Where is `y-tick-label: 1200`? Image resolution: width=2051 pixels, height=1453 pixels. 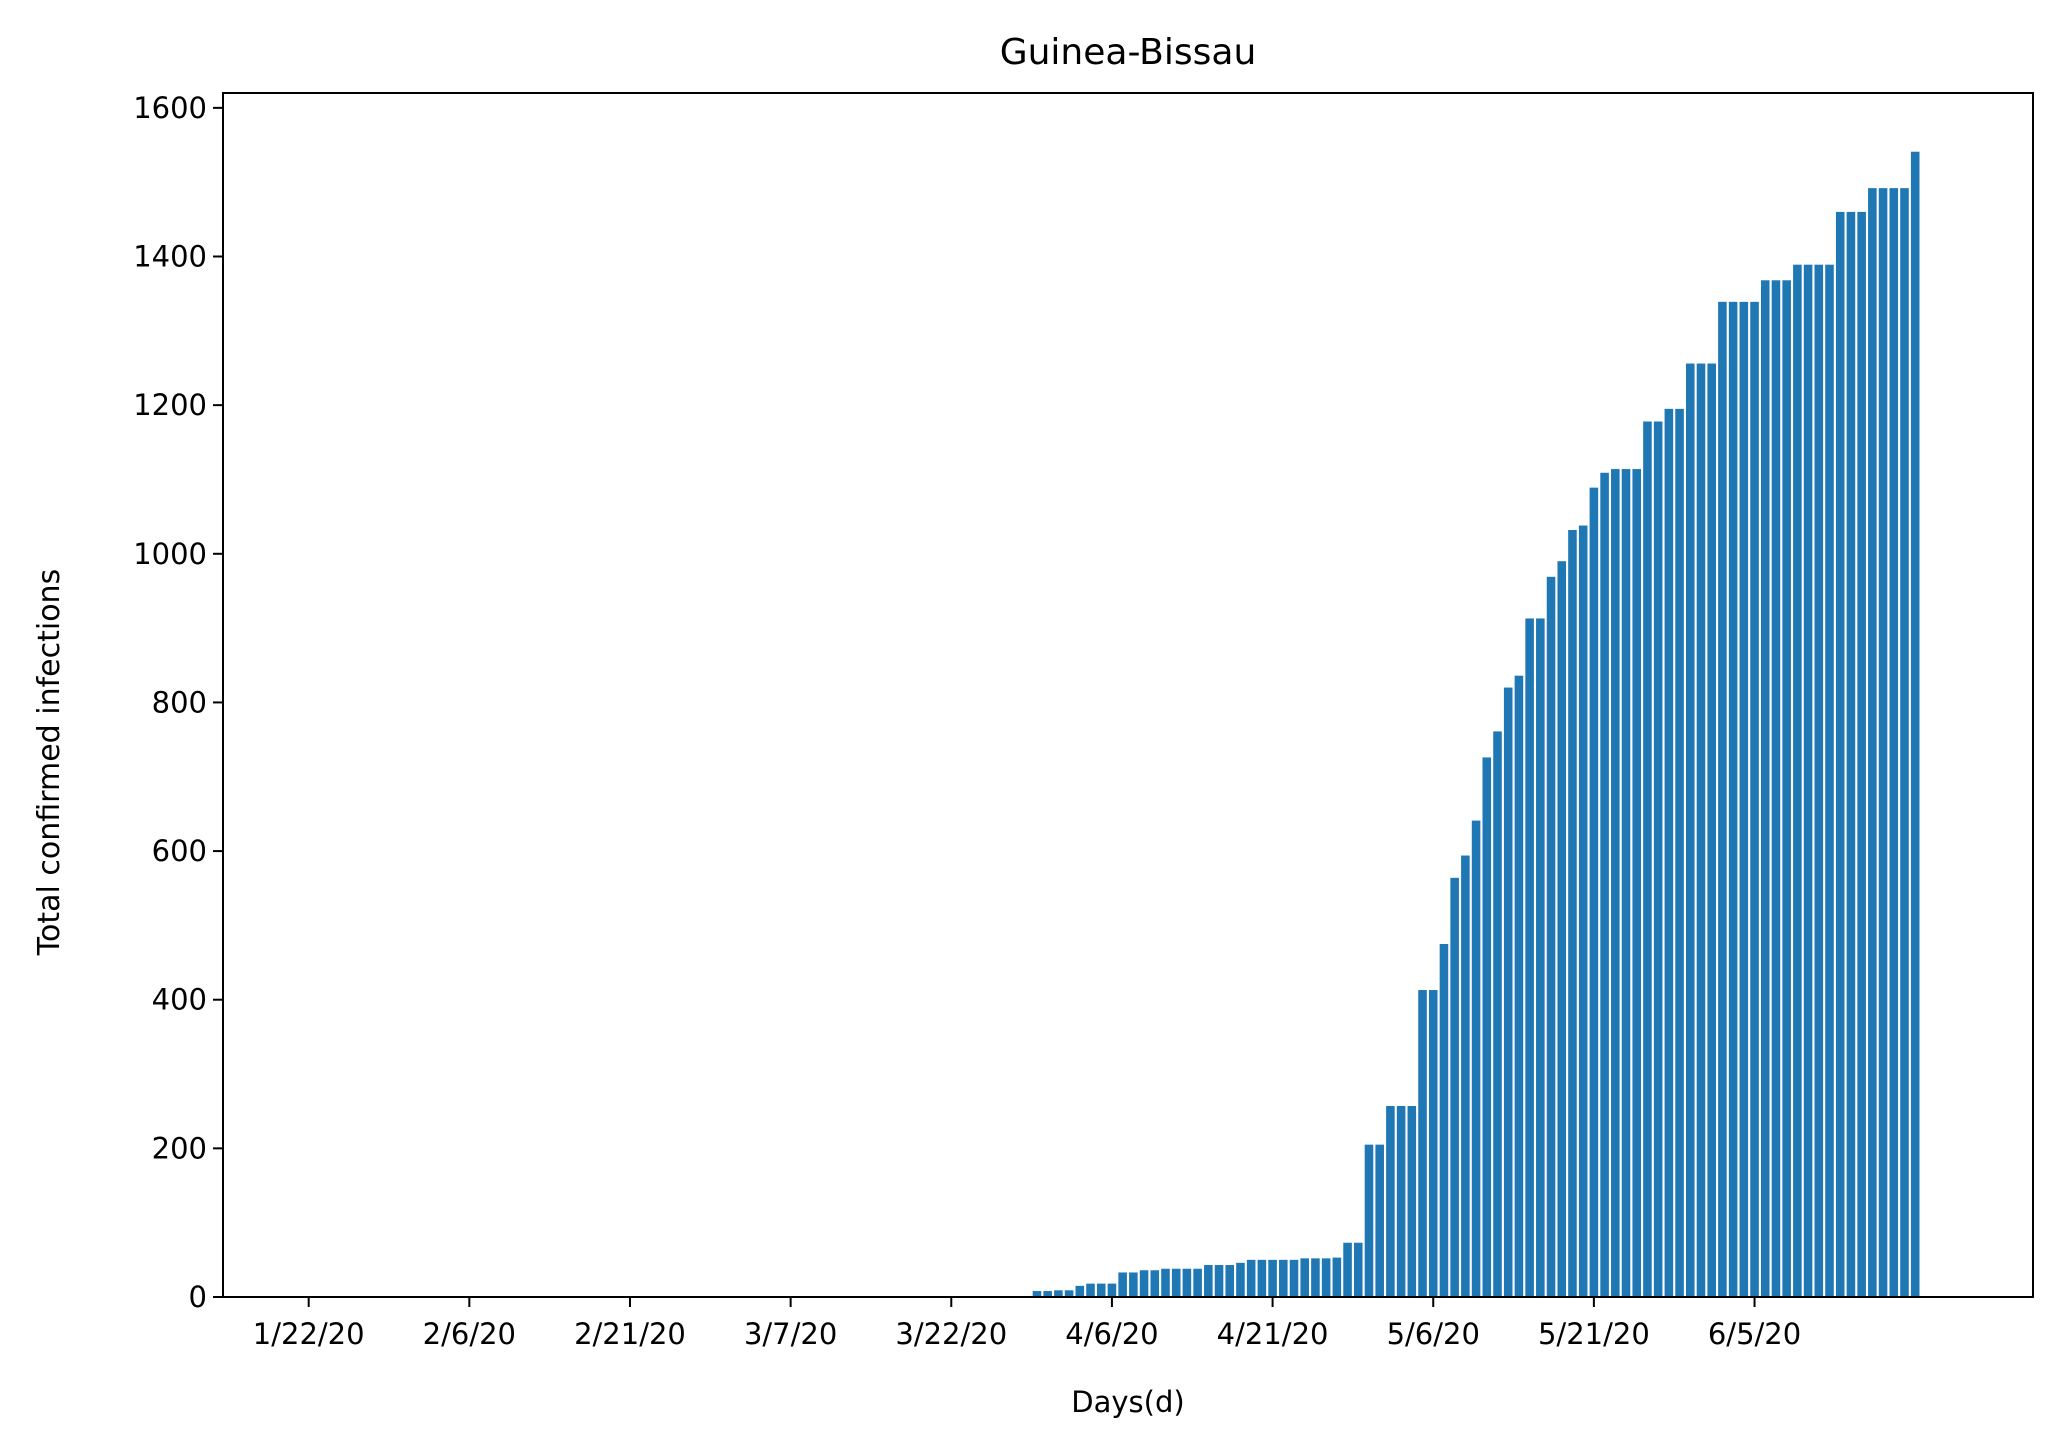 y-tick-label: 1200 is located at coordinates (170, 405).